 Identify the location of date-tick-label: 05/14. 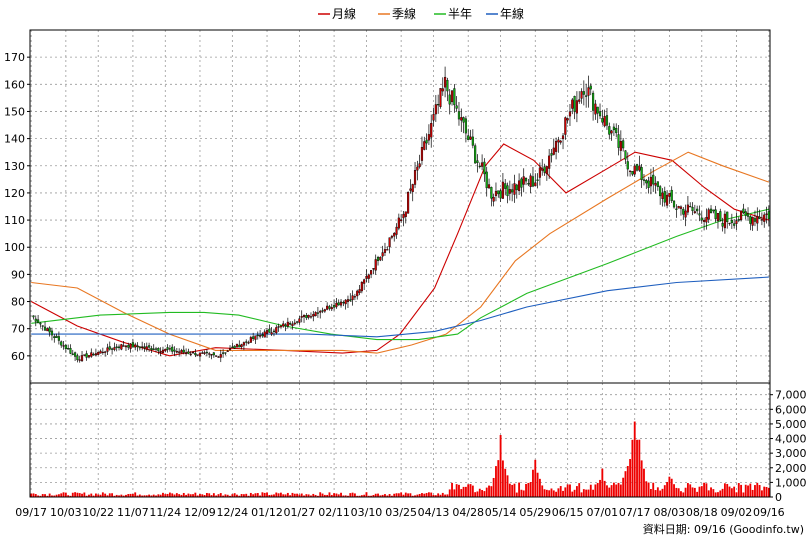
(501, 512).